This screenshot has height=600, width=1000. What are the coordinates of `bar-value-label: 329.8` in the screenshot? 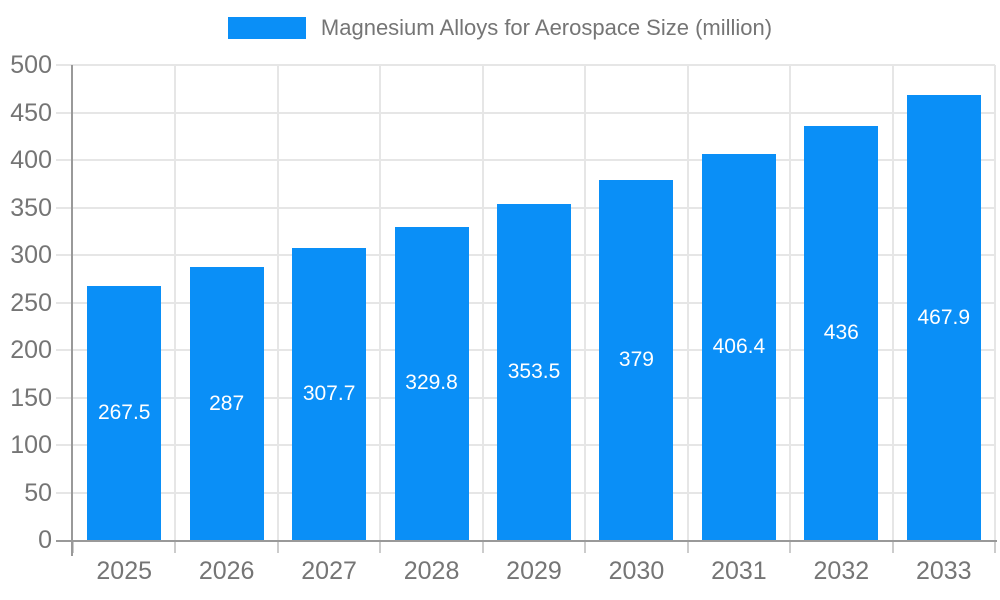 It's located at (431, 383).